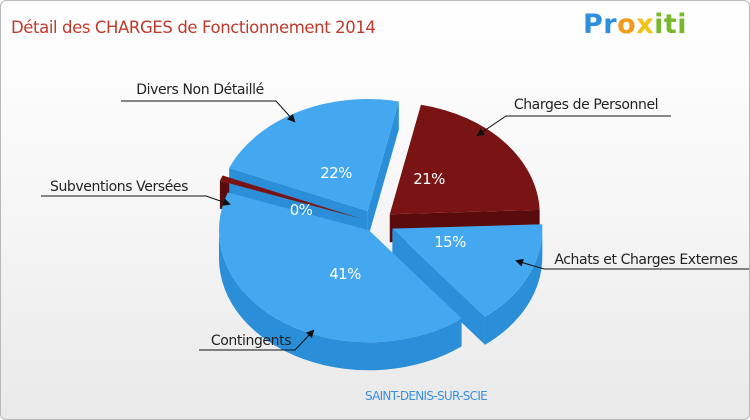 The width and height of the screenshot is (750, 420). I want to click on proxiti-logo: Proxiti, so click(635, 24).